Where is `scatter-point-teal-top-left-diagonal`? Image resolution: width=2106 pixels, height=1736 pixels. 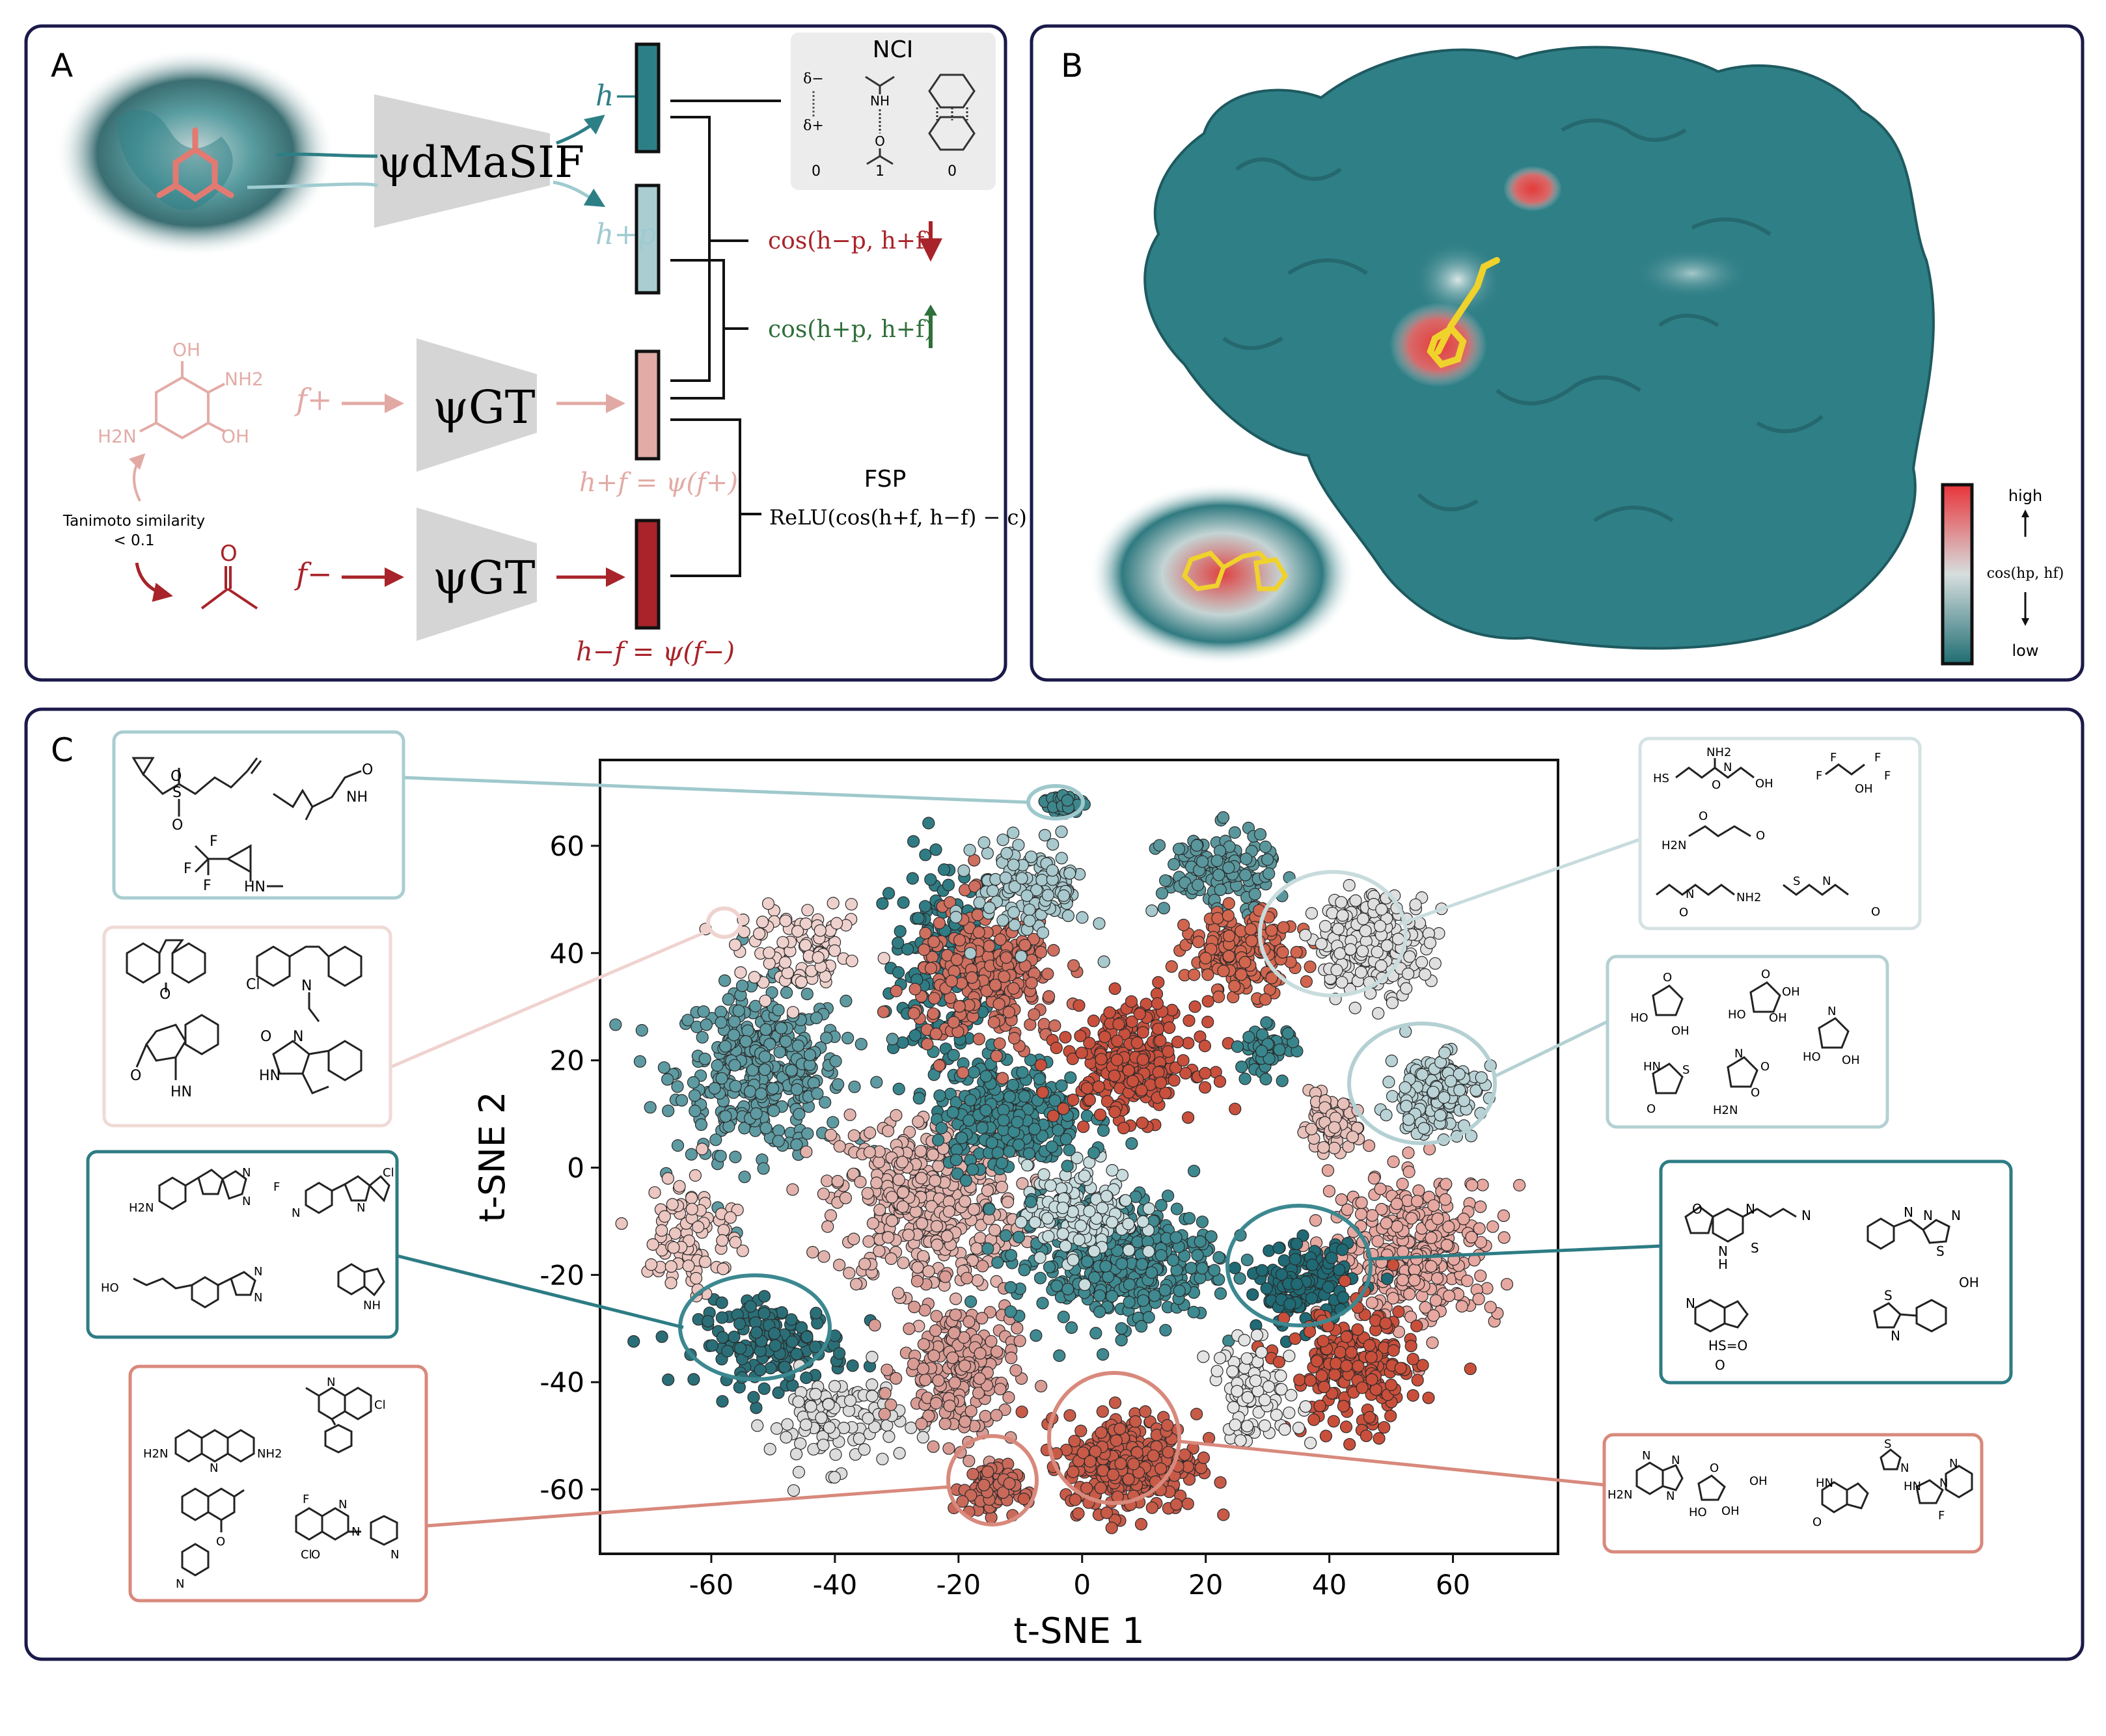
scatter-point-teal-top-left-diagonal is located at coordinates (898, 943).